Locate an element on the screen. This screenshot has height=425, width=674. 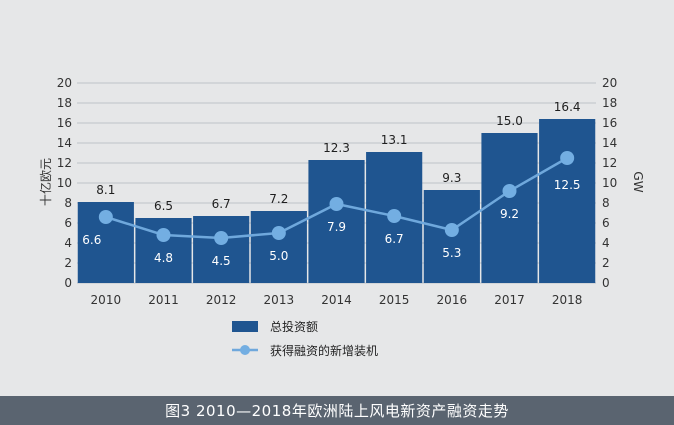
right-axis-tick-label: 14 is located at coordinates (609, 143).